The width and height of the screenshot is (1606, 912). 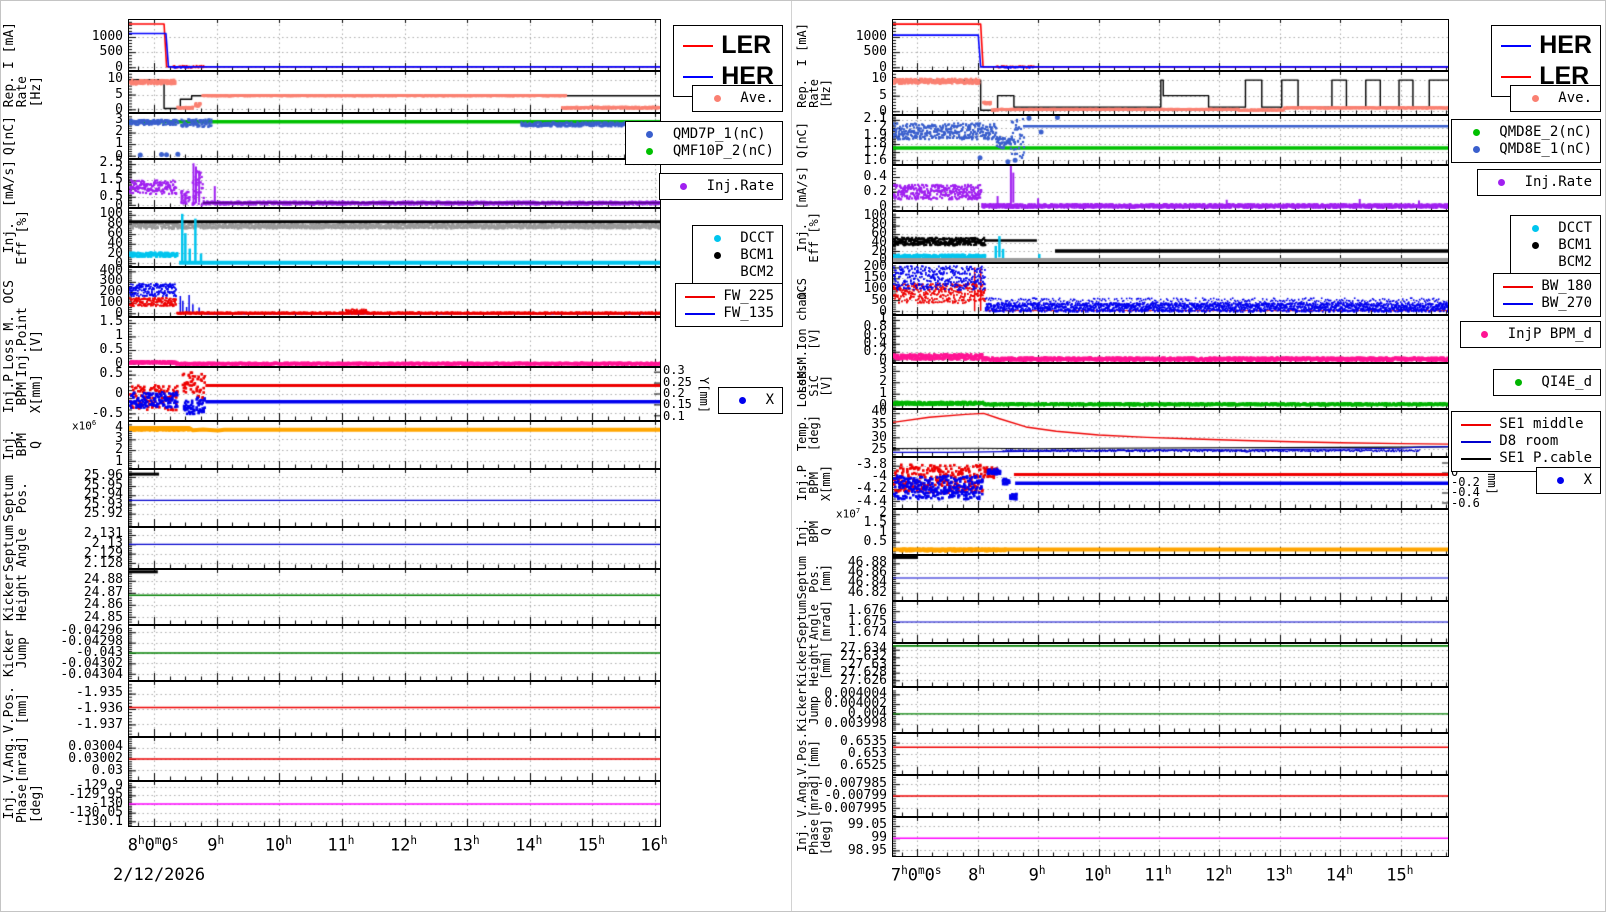 What do you see at coordinates (1547, 286) in the screenshot?
I see `legend-entry: BW_180` at bounding box center [1547, 286].